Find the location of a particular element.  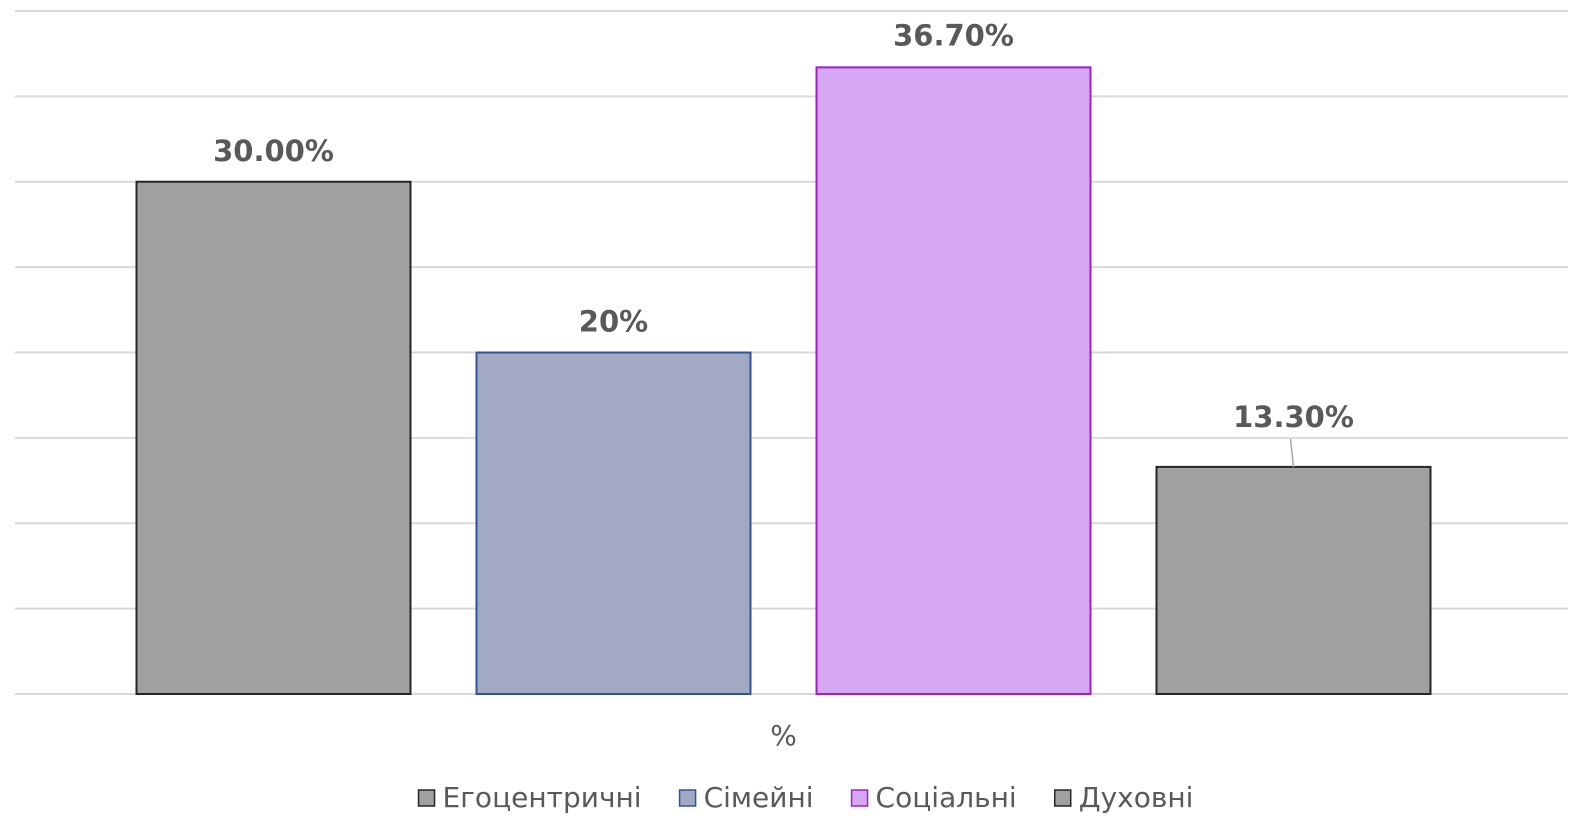

leader-line is located at coordinates (1292, 452).